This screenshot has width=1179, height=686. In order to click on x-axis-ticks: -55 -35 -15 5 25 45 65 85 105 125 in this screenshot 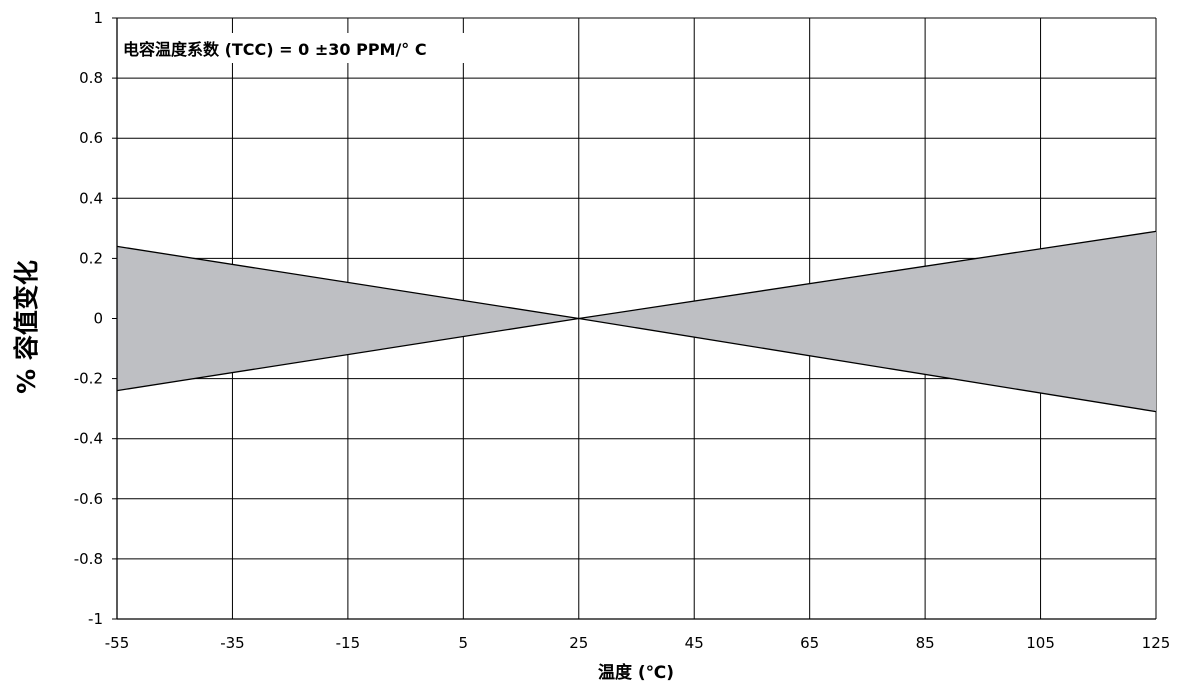, I will do `click(638, 643)`.